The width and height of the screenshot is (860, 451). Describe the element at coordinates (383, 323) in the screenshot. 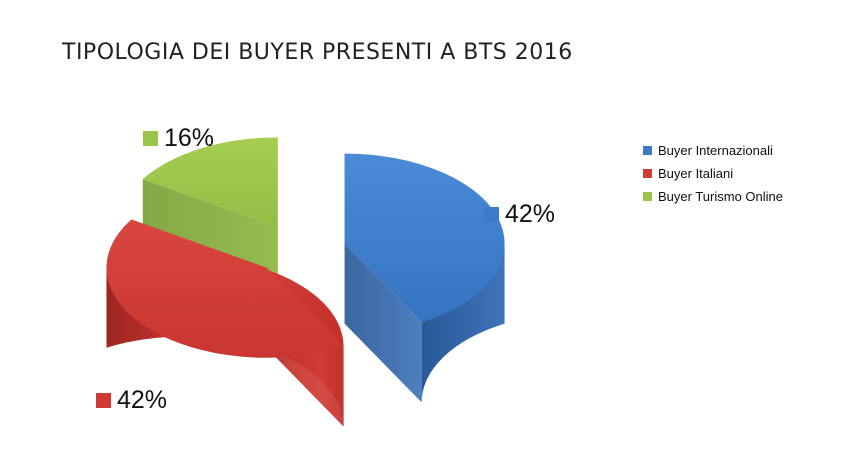

I see `slice-wall` at that location.